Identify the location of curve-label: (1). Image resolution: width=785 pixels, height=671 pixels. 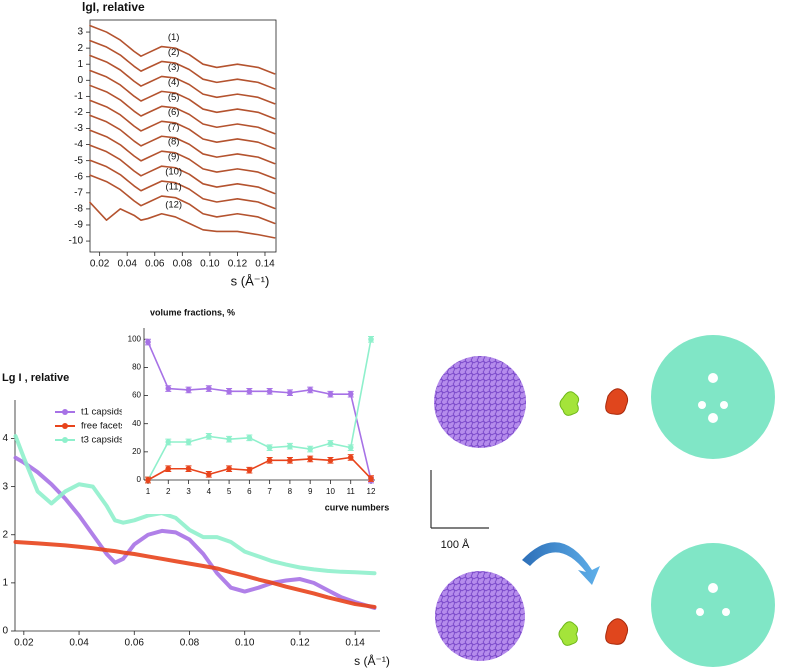
(174, 37).